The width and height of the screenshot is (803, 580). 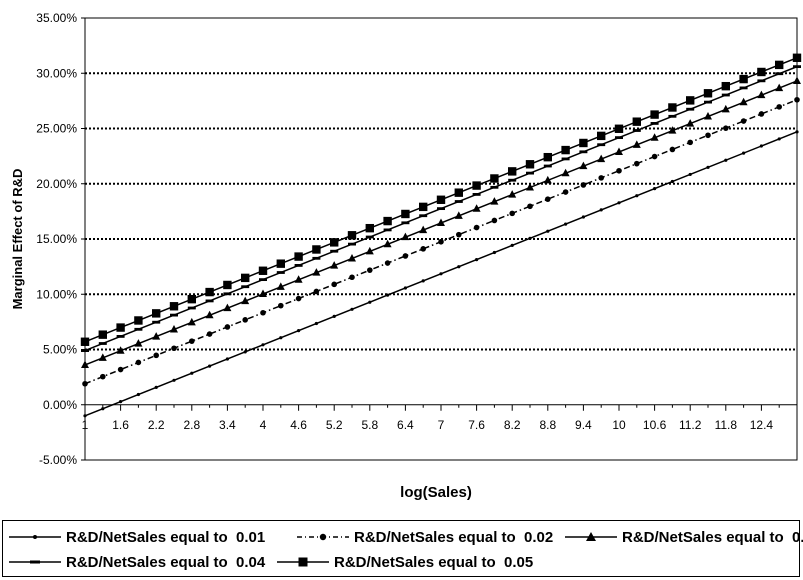 What do you see at coordinates (56, 239) in the screenshot?
I see `y-tick-label: 15.00%` at bounding box center [56, 239].